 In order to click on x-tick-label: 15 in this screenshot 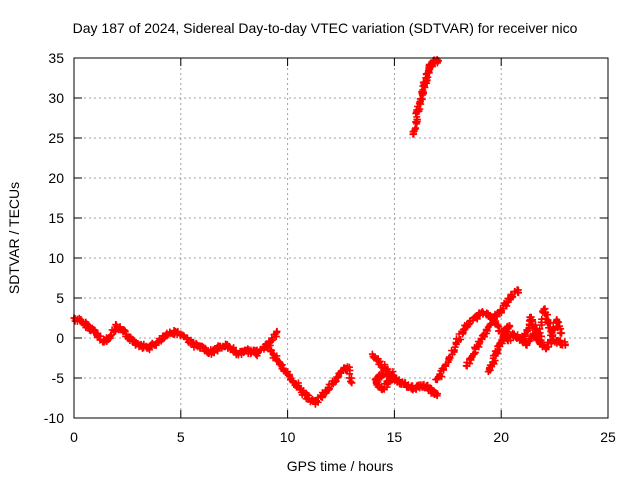, I will do `click(395, 437)`.